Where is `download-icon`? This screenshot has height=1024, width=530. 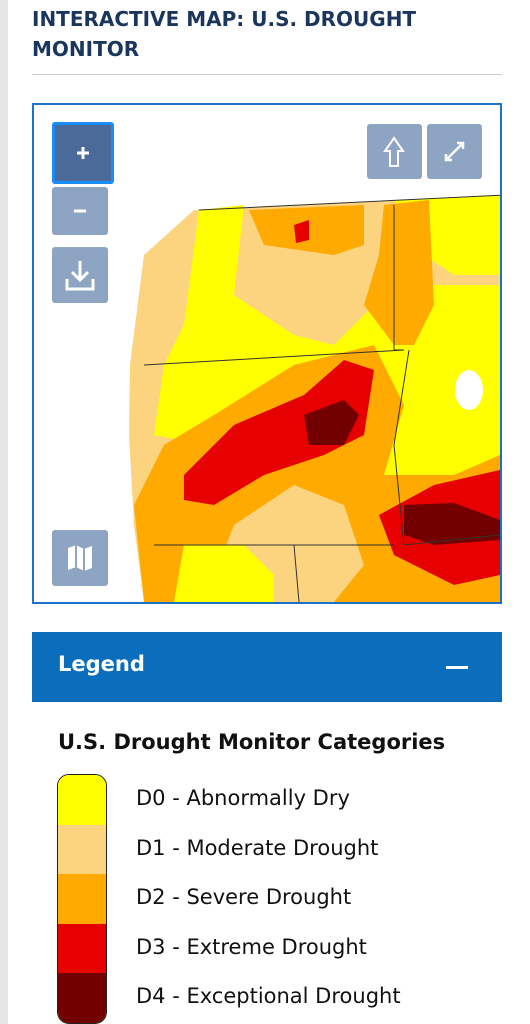 download-icon is located at coordinates (80, 276).